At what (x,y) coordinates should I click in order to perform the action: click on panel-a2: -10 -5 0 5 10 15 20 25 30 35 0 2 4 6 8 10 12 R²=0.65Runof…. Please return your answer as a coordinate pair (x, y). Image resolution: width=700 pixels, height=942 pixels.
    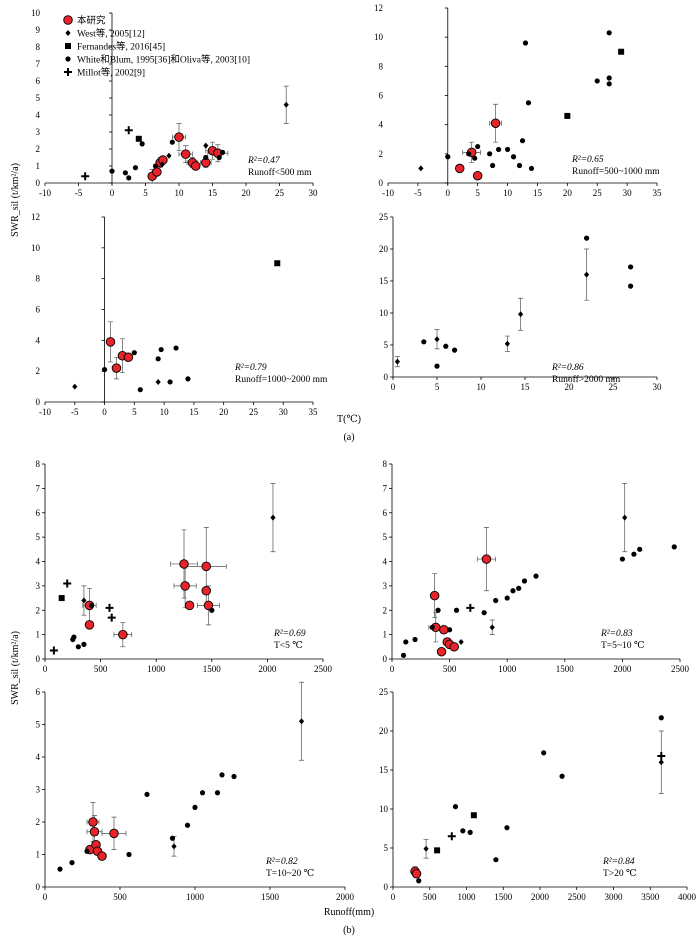
    Looking at the image, I should click on (518, 100).